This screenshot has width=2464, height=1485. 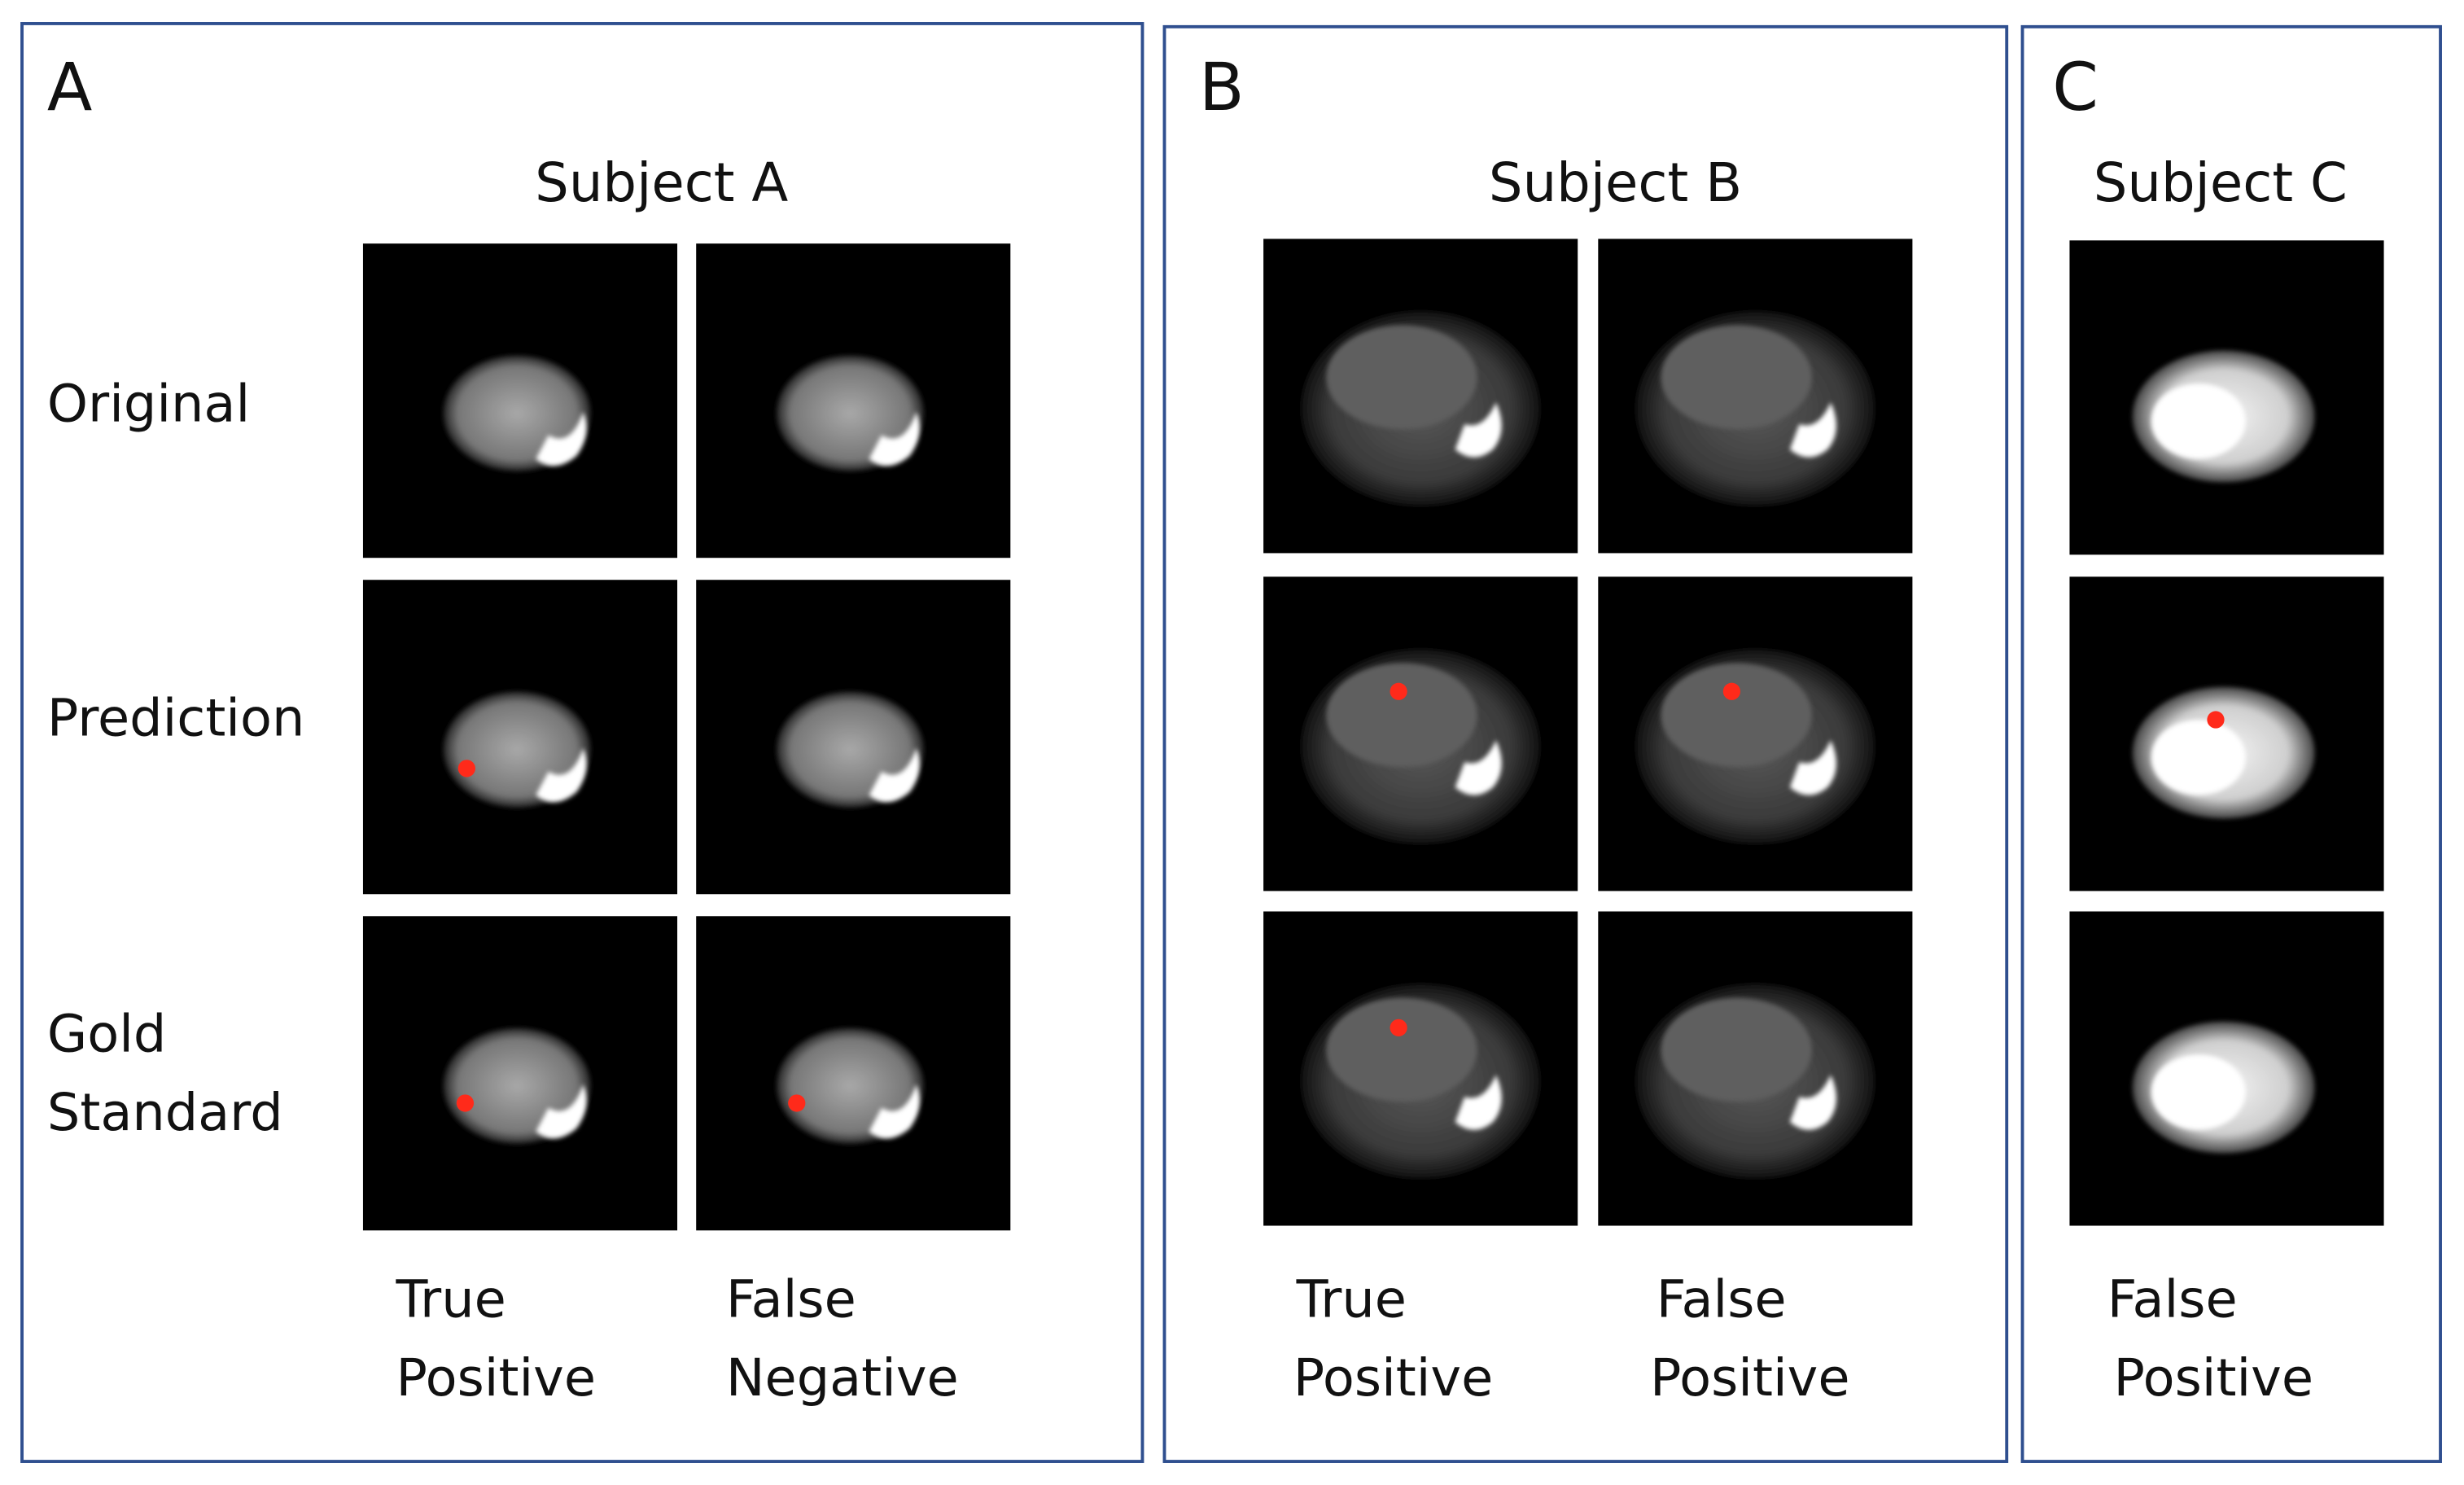 What do you see at coordinates (1616, 183) in the screenshot?
I see `subject-title: Subject B` at bounding box center [1616, 183].